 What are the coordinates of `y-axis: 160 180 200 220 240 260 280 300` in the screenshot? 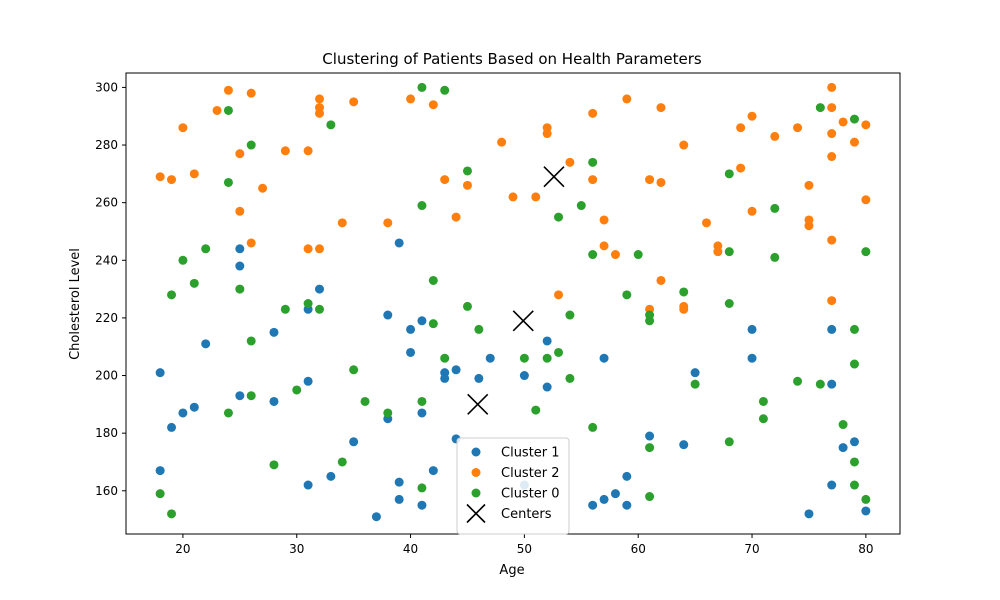 It's located at (110, 289).